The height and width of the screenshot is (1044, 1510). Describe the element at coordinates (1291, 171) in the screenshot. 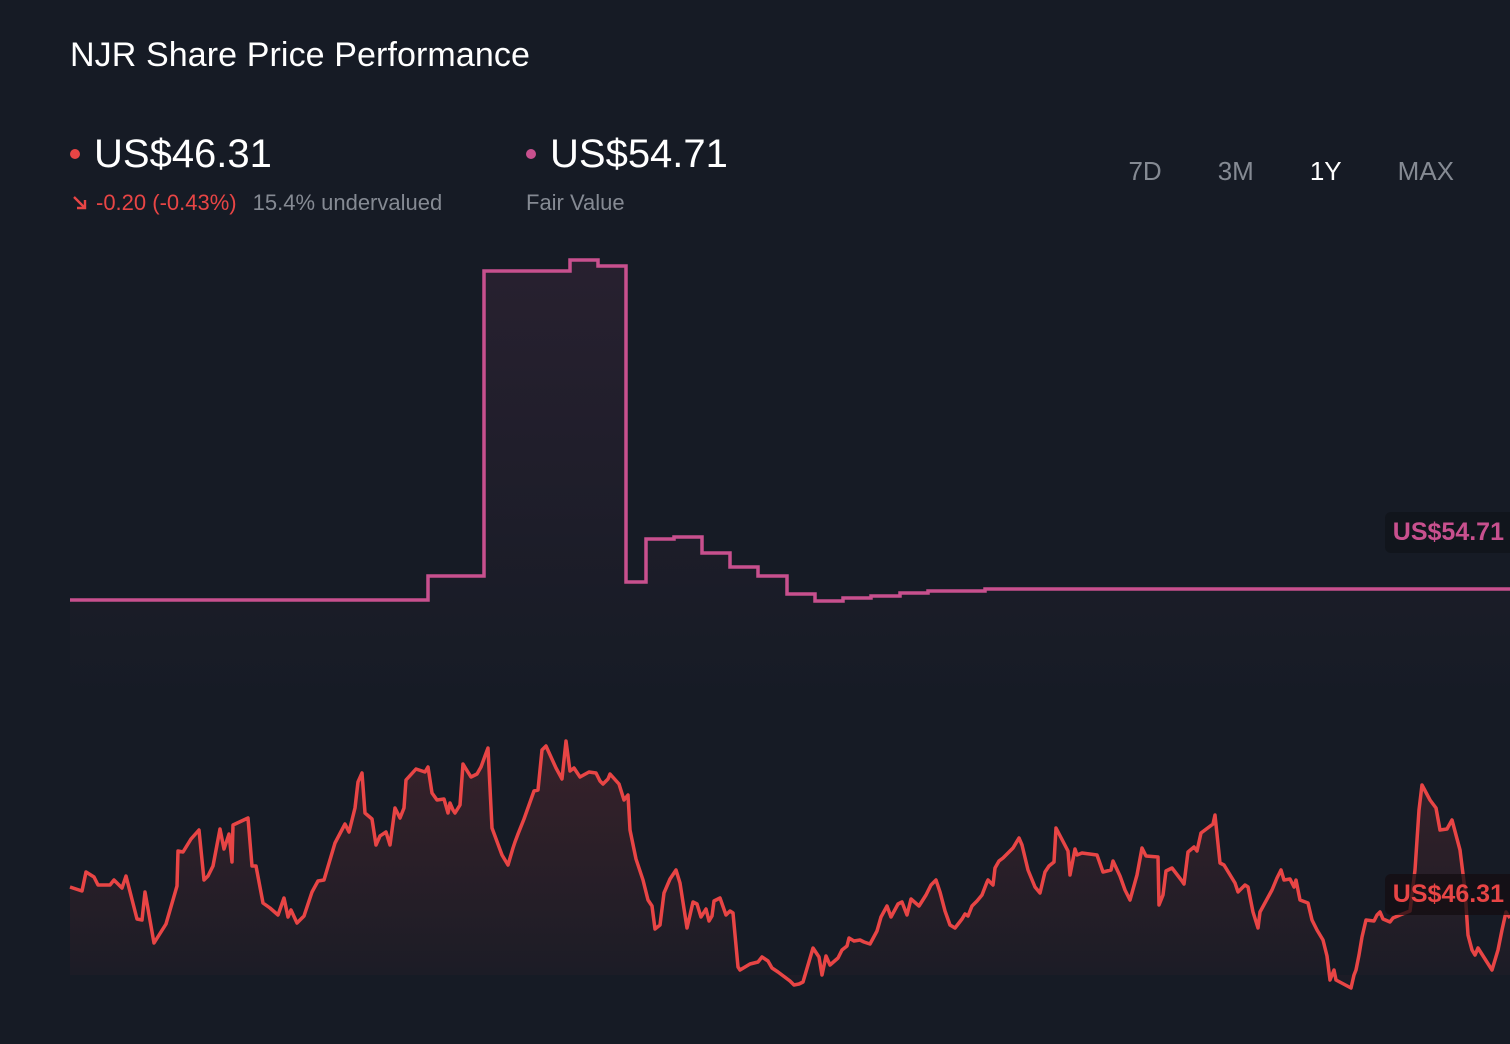

I see `time-range-selector: 7D 3M 1Y MAX` at that location.